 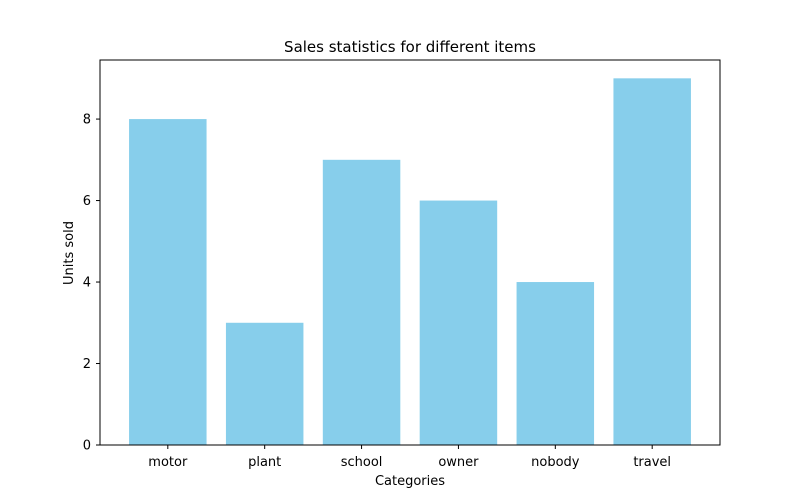 I want to click on bar-nobody, so click(x=555, y=363).